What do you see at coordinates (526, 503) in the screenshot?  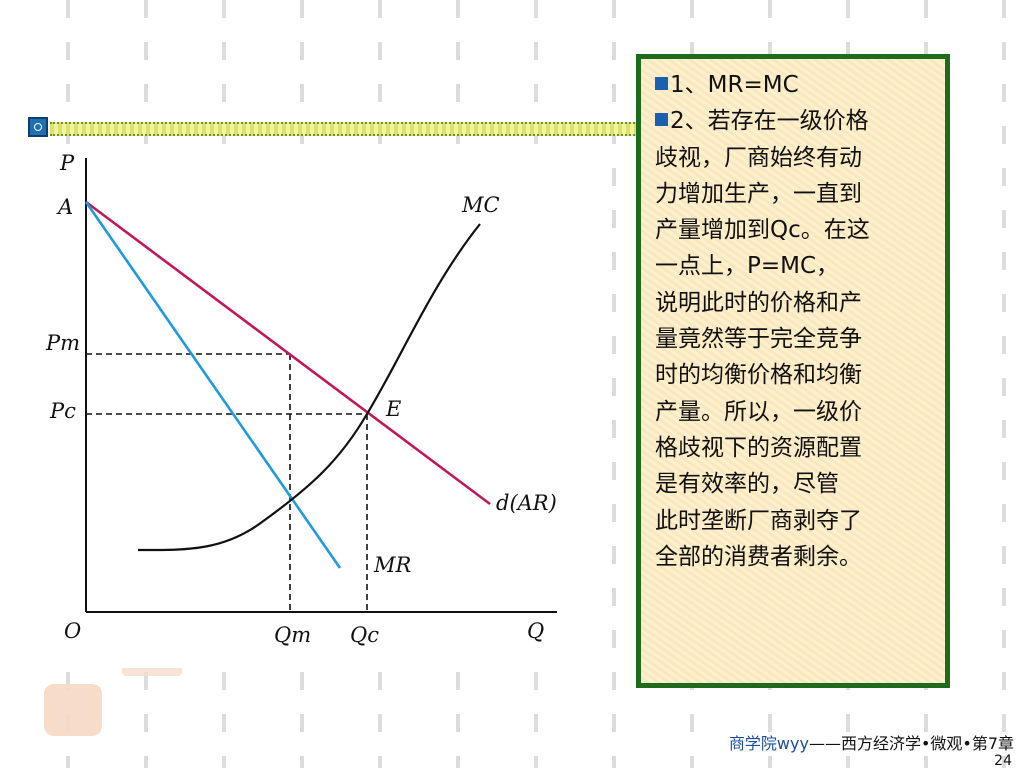 I see `curve-label-demand: d(AR)` at bounding box center [526, 503].